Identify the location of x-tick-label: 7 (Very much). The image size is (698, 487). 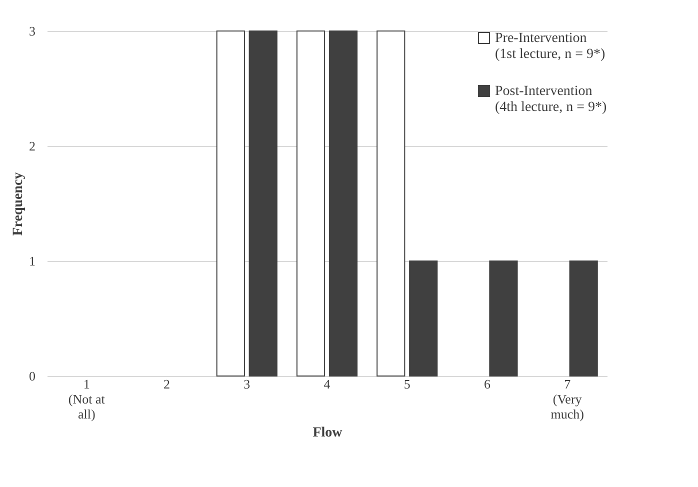
(567, 399).